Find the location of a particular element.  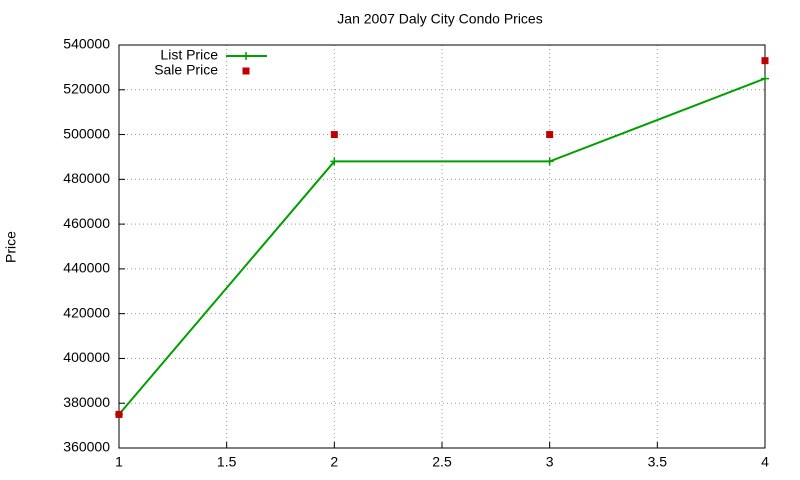

x-tick-label: 2 is located at coordinates (334, 462).